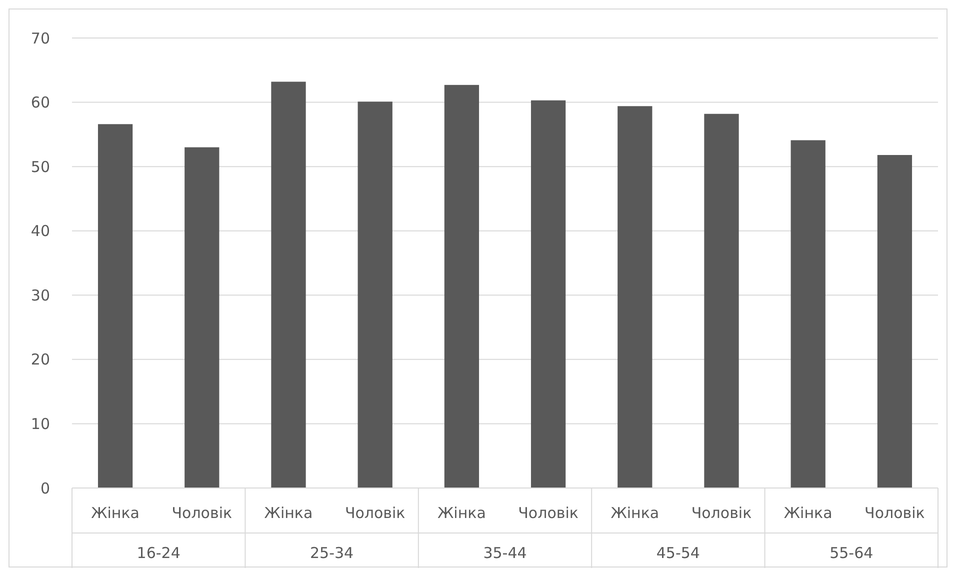  What do you see at coordinates (40, 167) in the screenshot?
I see `y-tick-label: 50` at bounding box center [40, 167].